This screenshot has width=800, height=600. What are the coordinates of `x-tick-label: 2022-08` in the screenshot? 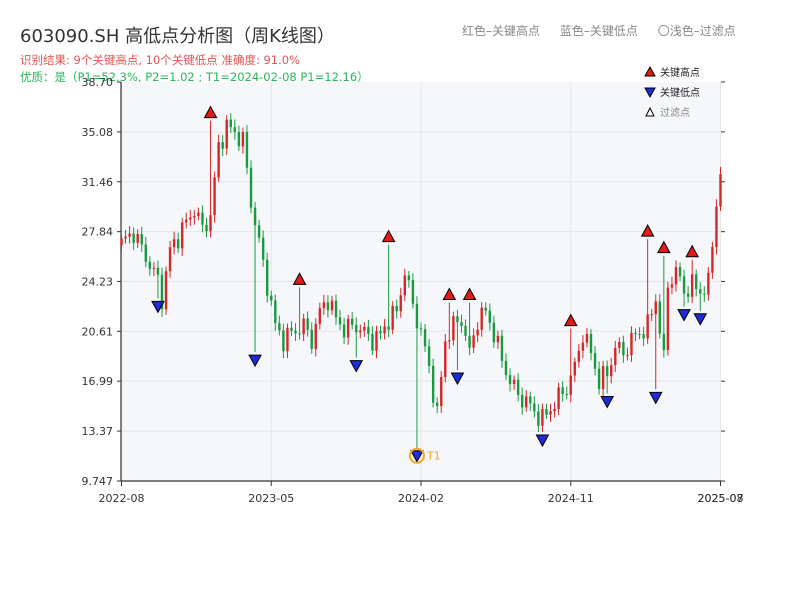 It's located at (122, 498).